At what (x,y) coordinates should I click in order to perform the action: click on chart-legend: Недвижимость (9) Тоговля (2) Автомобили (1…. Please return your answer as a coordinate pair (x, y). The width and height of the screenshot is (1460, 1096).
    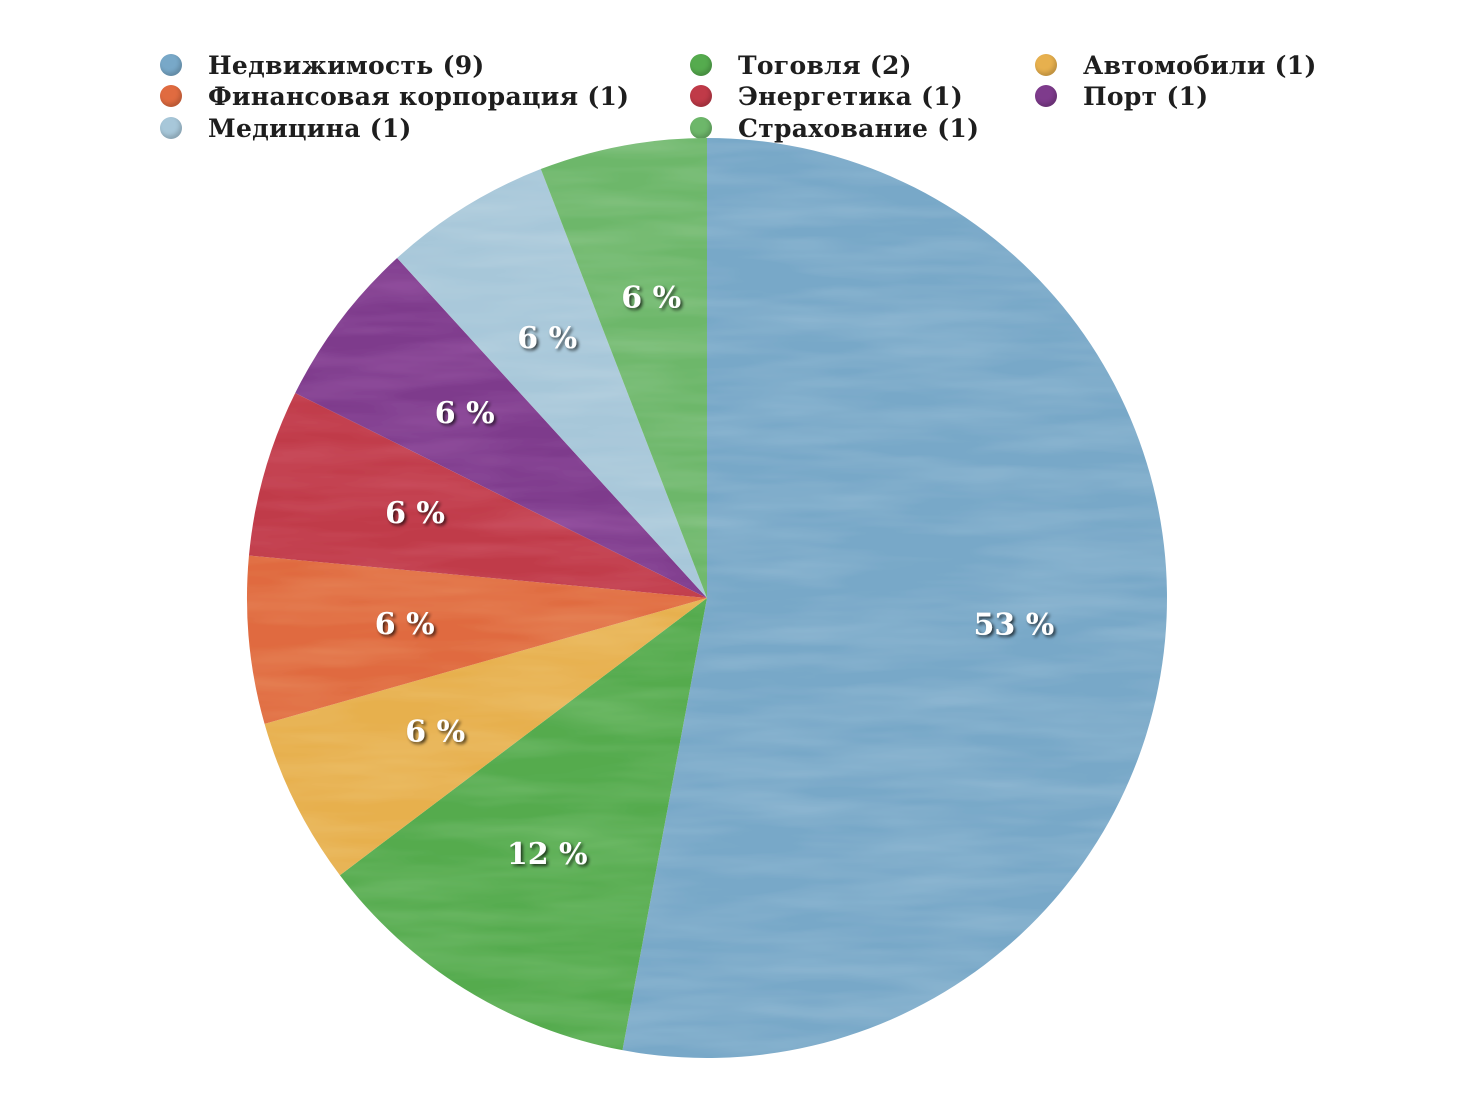
    Looking at the image, I should click on (730, 75).